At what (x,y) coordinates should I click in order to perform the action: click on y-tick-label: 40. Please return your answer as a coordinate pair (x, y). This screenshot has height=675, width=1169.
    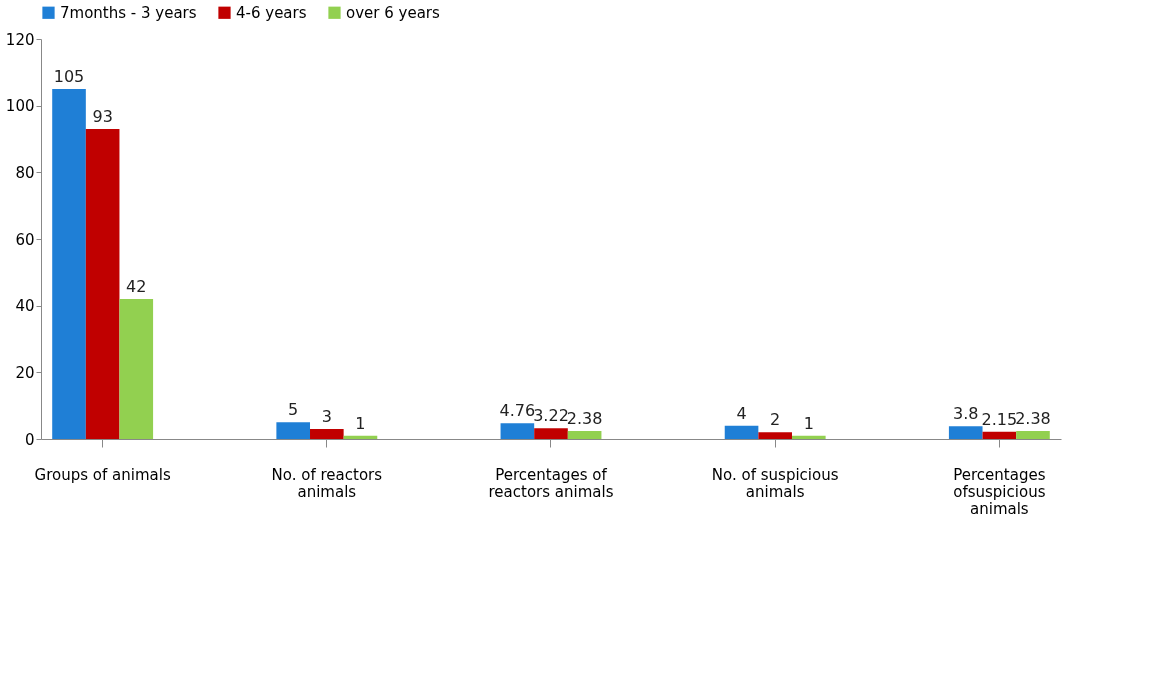
    Looking at the image, I should click on (25, 306).